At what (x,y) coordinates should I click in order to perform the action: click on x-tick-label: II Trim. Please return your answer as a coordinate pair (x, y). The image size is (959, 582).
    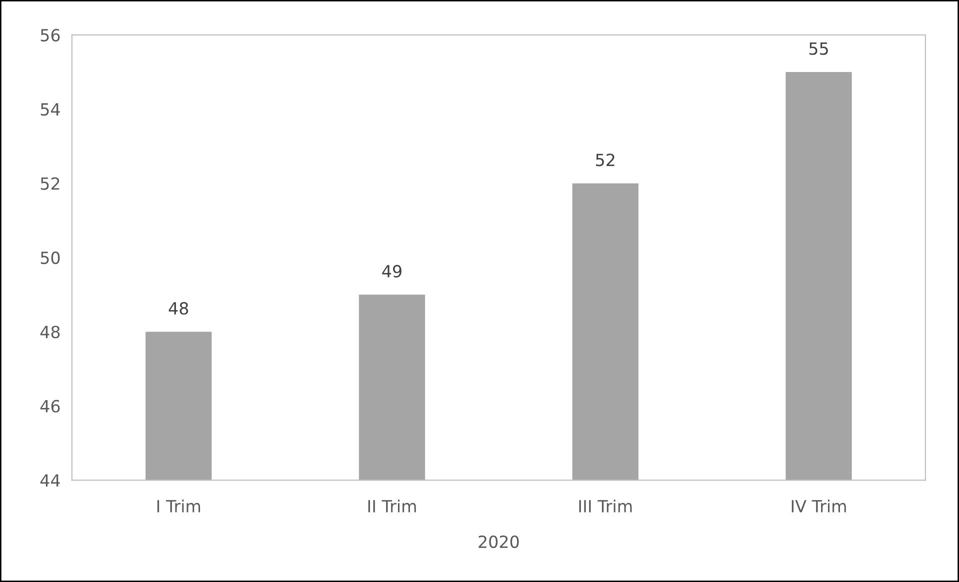
    Looking at the image, I should click on (392, 506).